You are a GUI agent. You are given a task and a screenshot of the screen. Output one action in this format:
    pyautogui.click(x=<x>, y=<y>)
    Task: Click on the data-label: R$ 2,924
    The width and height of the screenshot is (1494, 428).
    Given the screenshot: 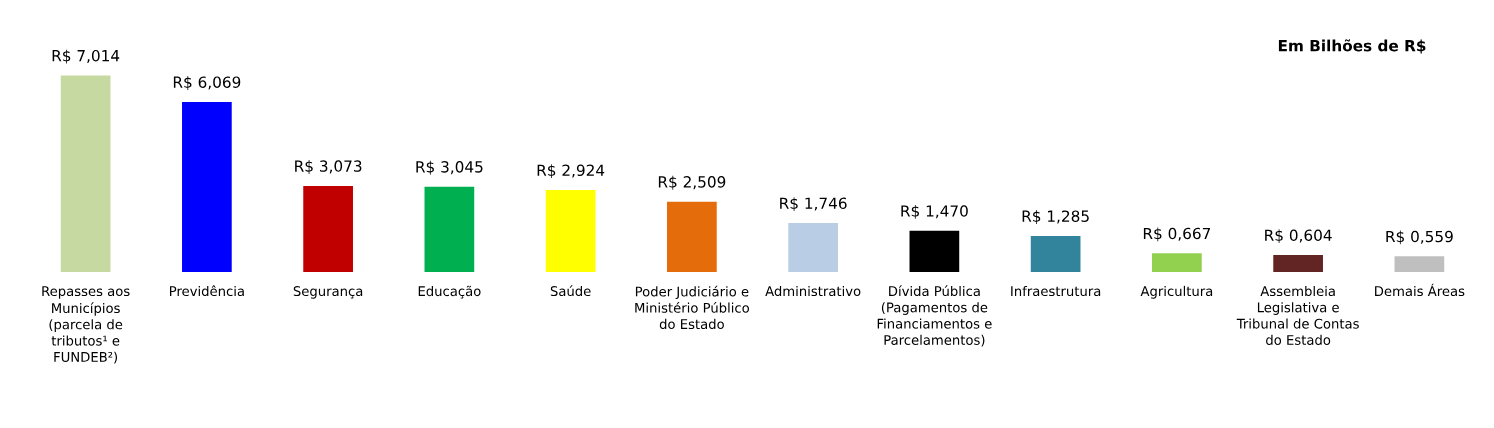 What is the action you would take?
    pyautogui.click(x=571, y=171)
    